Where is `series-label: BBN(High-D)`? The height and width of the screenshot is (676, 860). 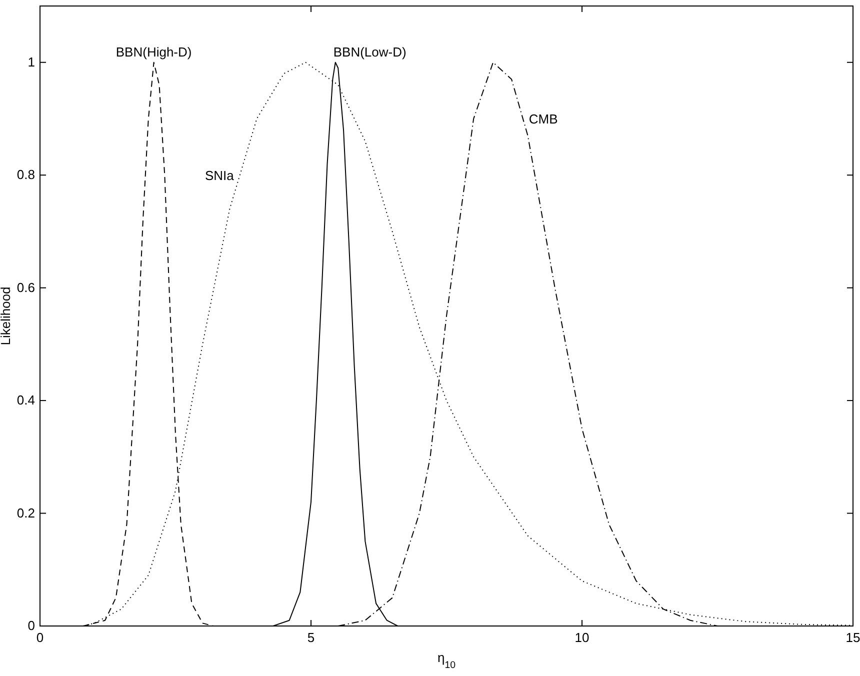 series-label: BBN(High-D) is located at coordinates (154, 52).